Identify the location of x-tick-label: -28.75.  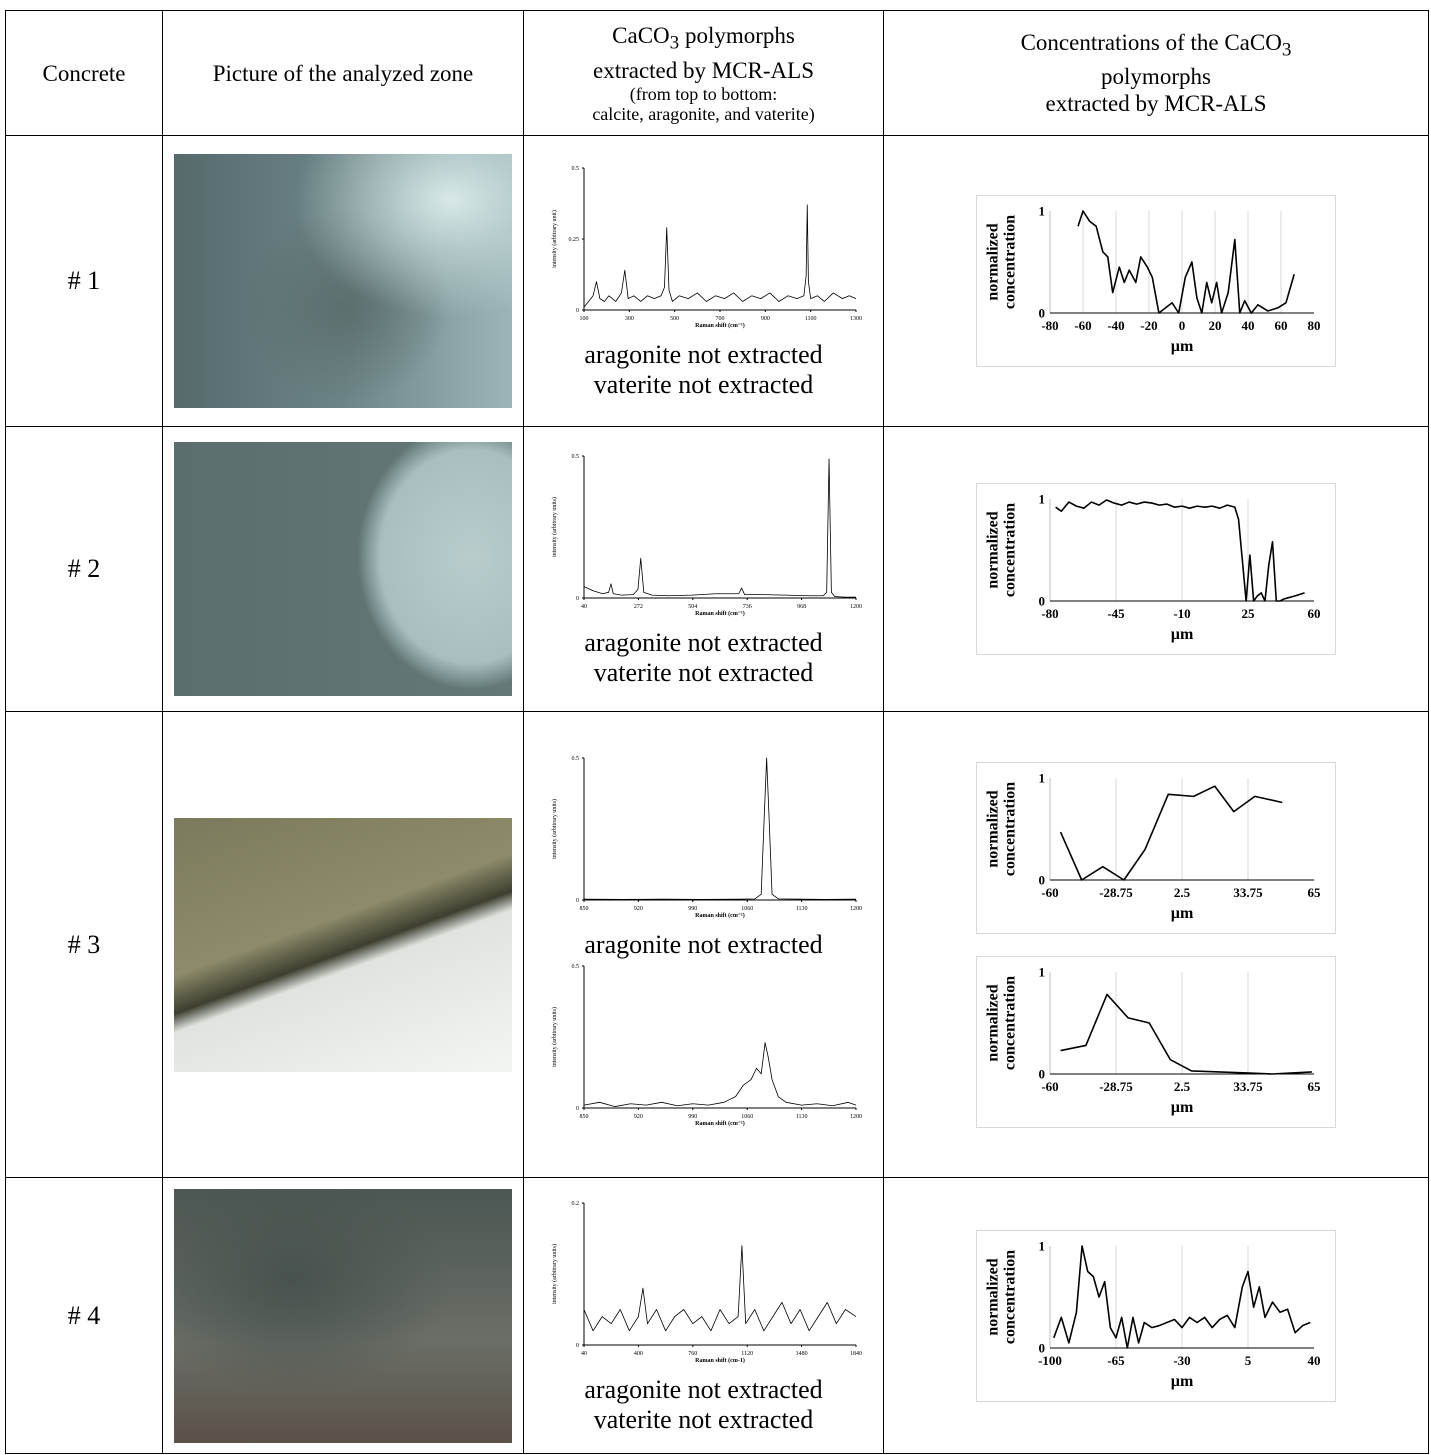
(1116, 892).